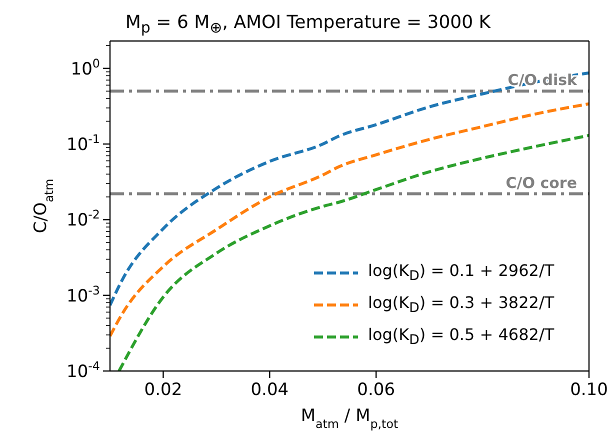 Image resolution: width=616 pixels, height=443 pixels. Describe the element at coordinates (461, 305) in the screenshot. I see `legend-label: log(K$_{D}$) = 0.3 + 3822/T` at that location.